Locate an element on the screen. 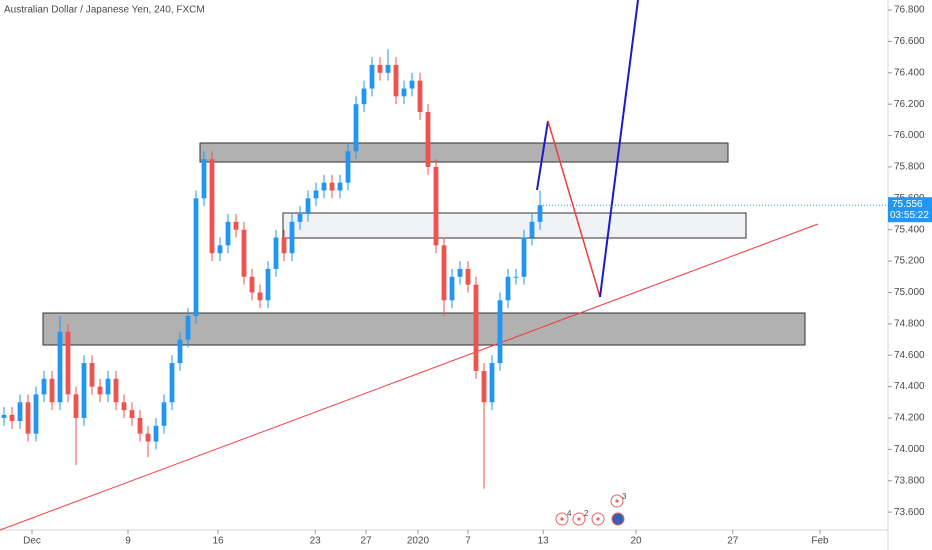  y-tick-label: 74.400 is located at coordinates (909, 386).